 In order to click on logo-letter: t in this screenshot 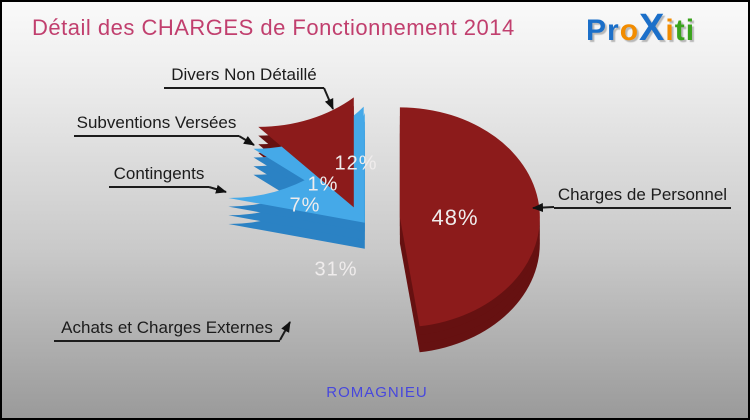, I will do `click(680, 30)`.